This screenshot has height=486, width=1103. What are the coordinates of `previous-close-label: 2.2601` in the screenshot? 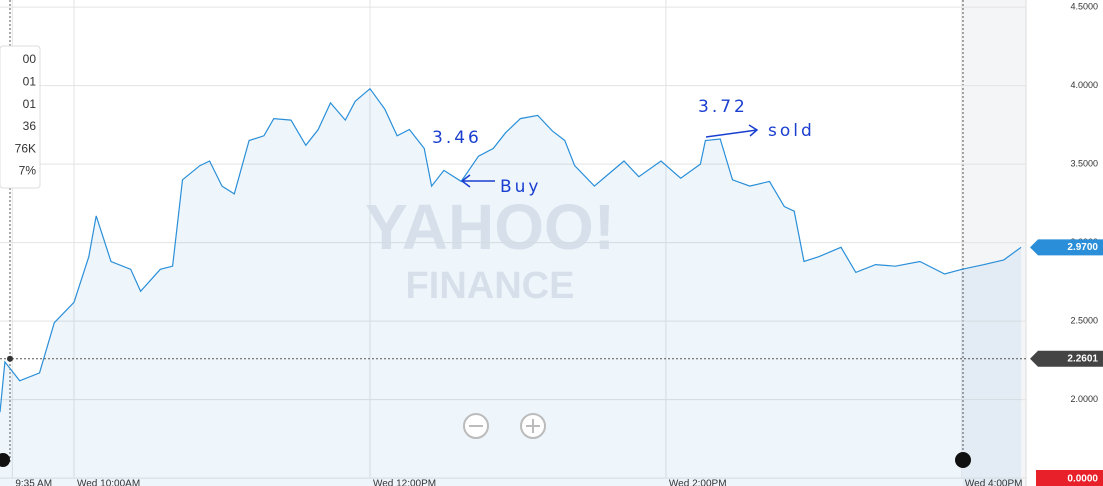 It's located at (1082, 358).